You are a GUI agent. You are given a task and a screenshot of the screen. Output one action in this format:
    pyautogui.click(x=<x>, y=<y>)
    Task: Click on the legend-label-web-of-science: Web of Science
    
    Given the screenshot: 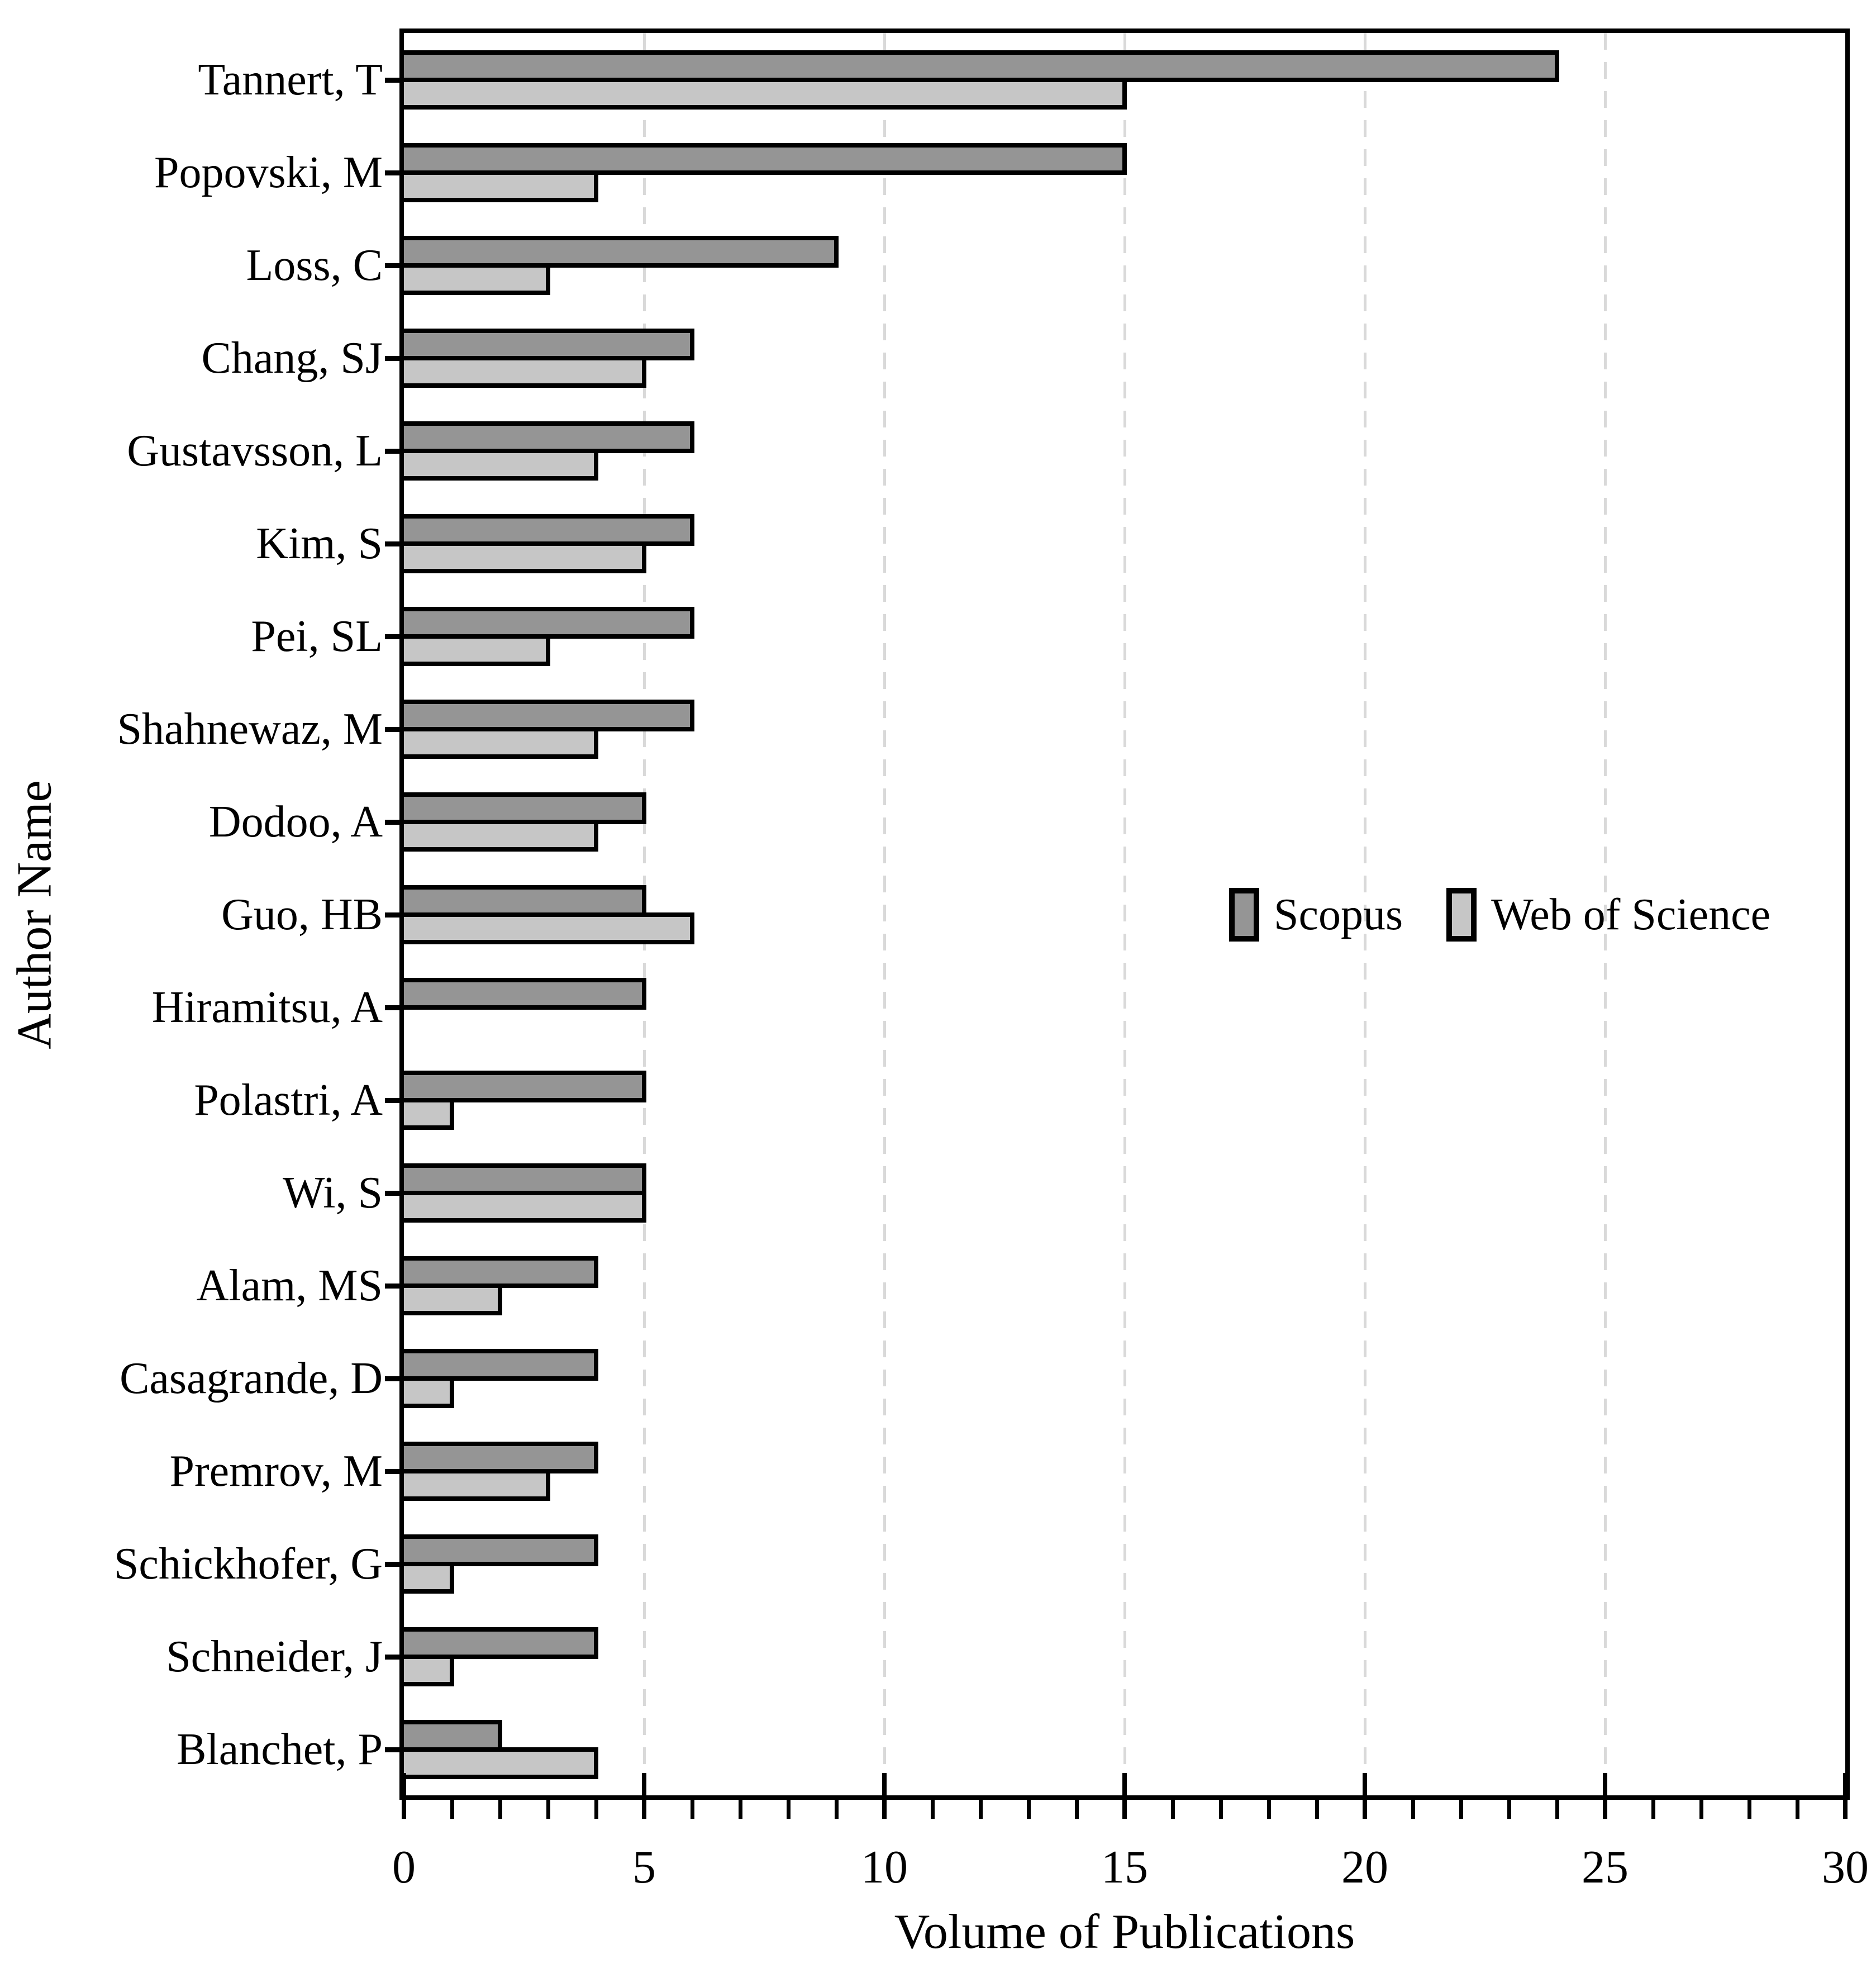 What is the action you would take?
    pyautogui.click(x=1631, y=914)
    